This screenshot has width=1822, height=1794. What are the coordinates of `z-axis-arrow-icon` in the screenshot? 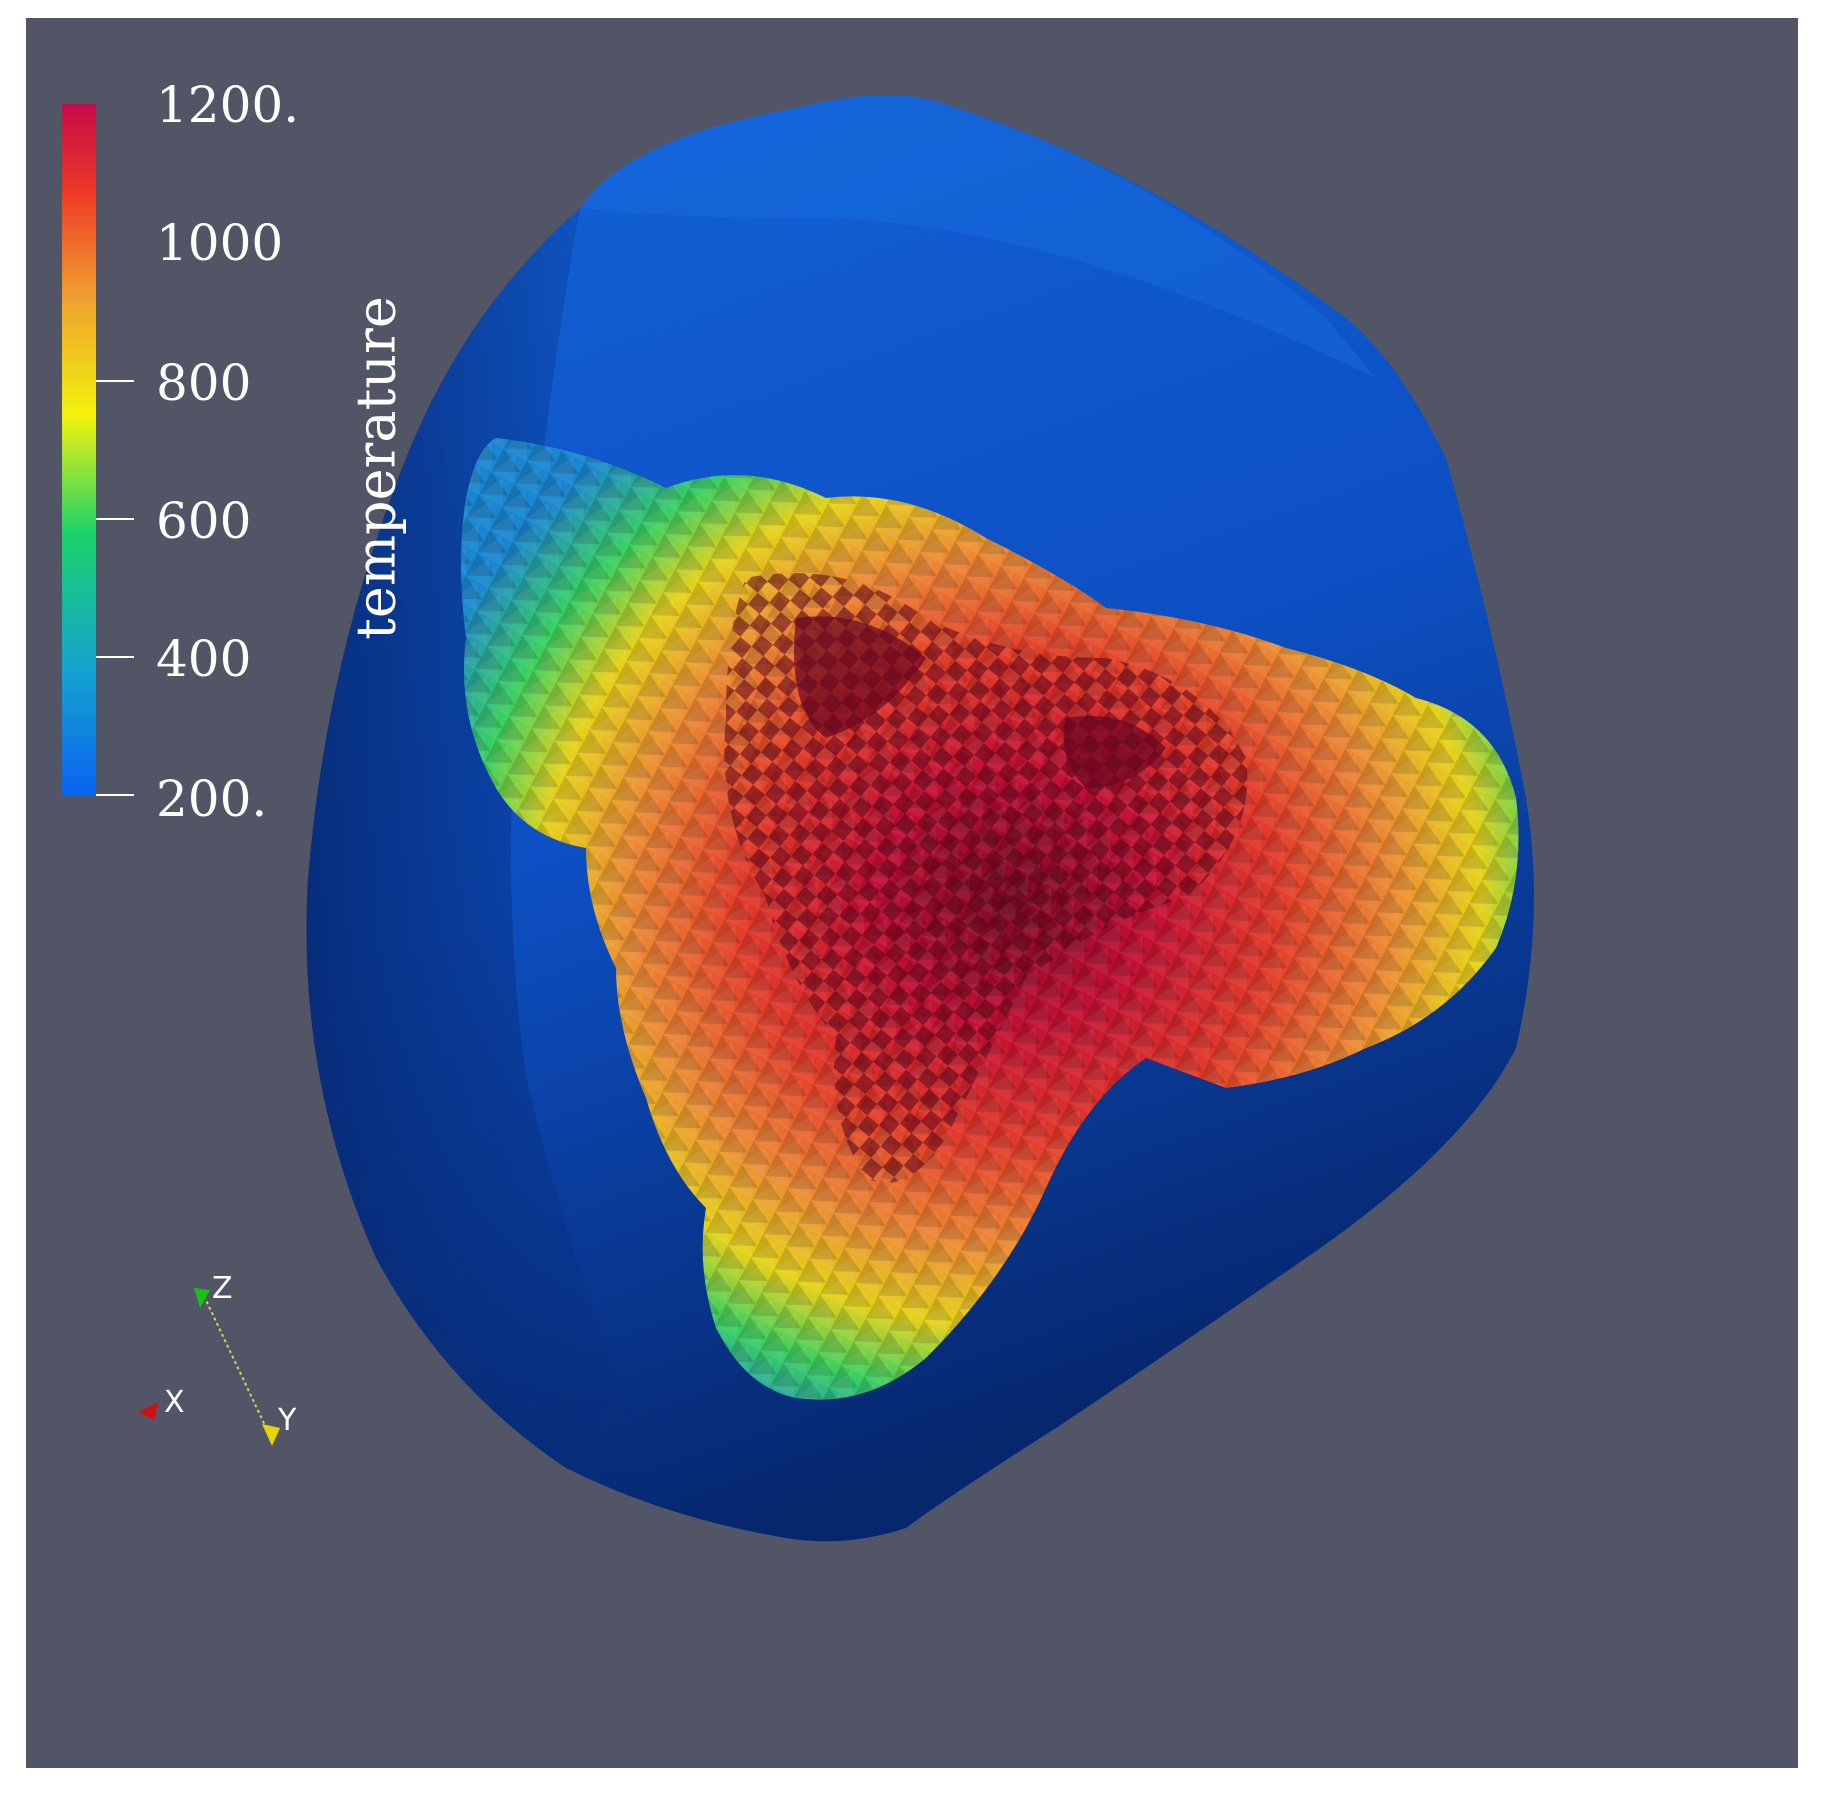 It's located at (202, 1298).